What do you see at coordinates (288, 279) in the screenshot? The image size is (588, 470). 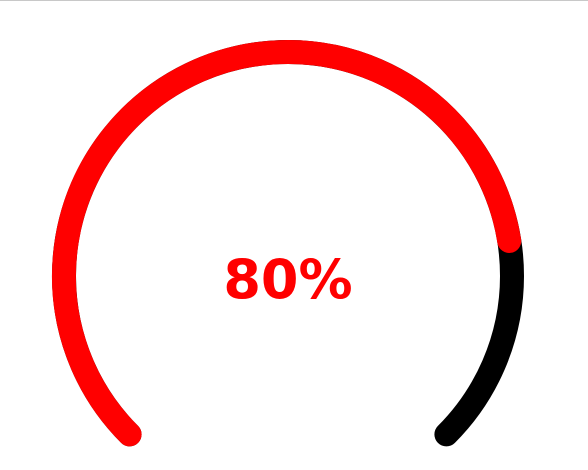 I see `gauge-value-label: 80%` at bounding box center [288, 279].